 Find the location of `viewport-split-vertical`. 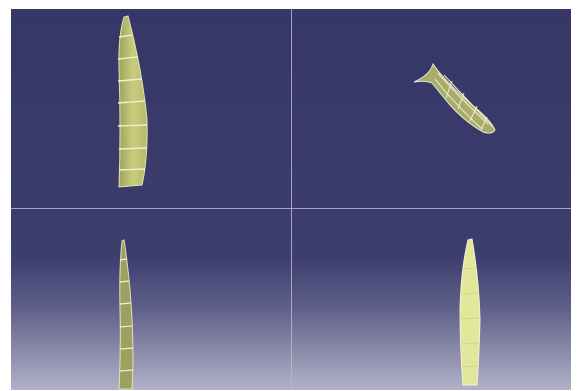

viewport-split-vertical is located at coordinates (291, 199).